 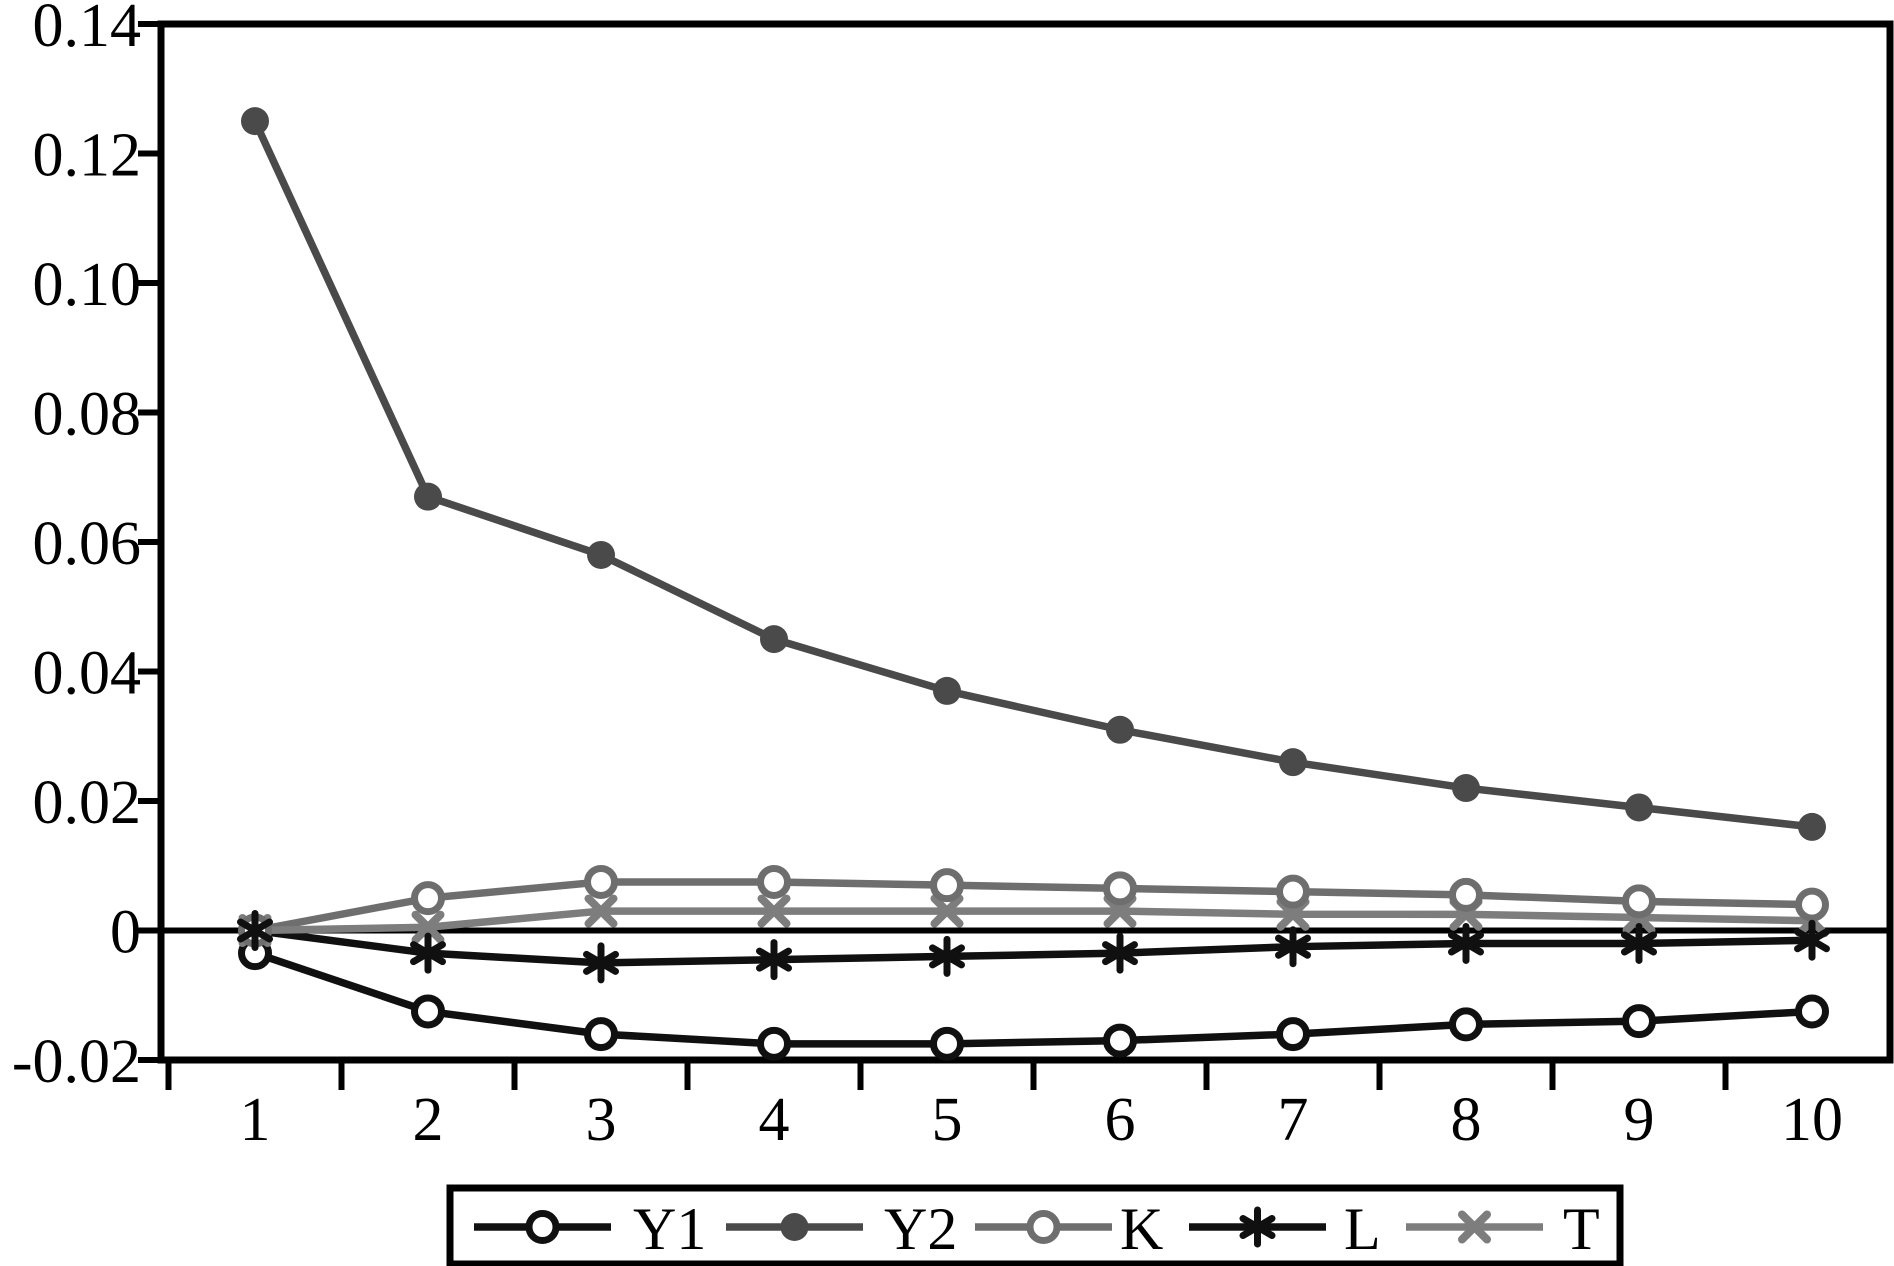 I want to click on legend-marker-Y2, so click(x=794, y=1227).